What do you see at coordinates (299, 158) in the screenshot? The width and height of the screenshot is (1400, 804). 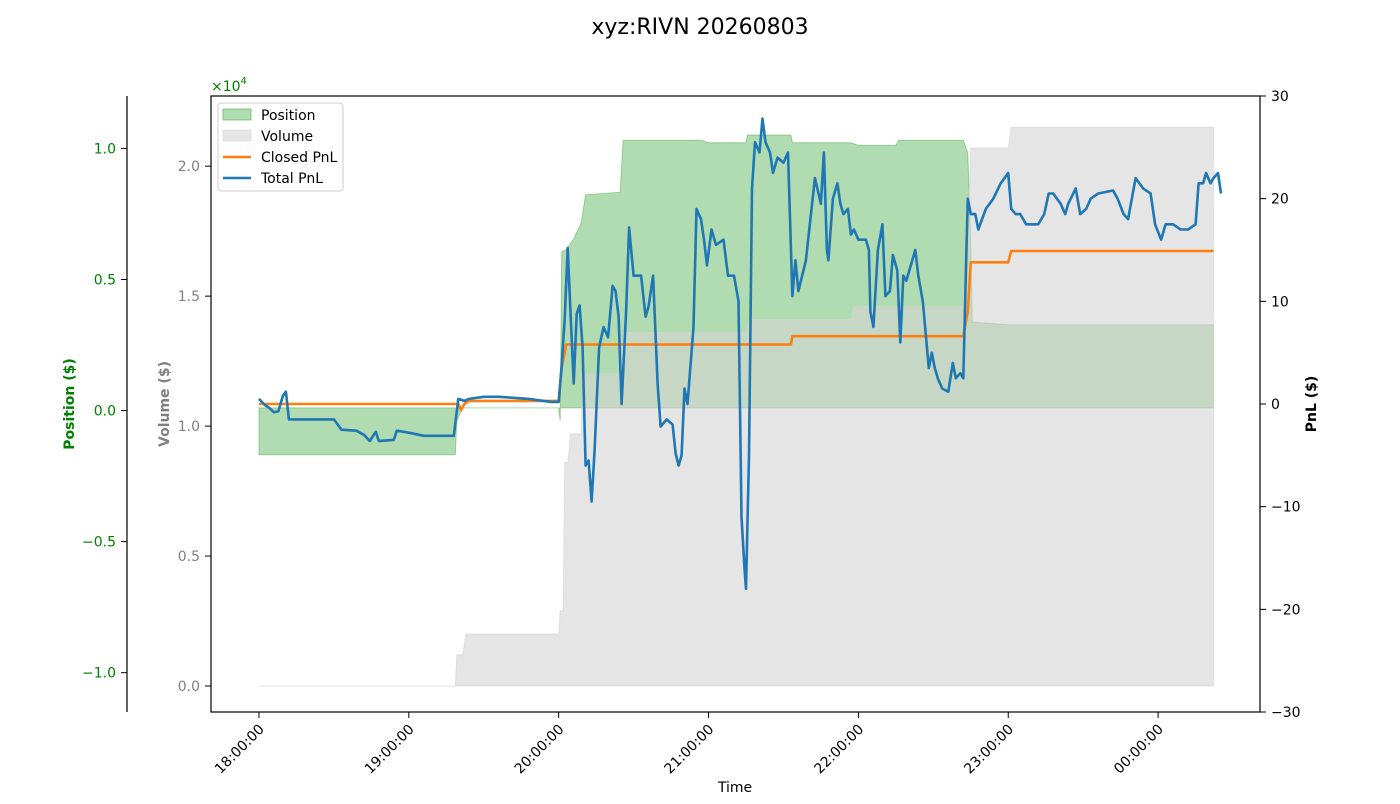 I see `legend-label-closed-pnl: Closed PnL` at bounding box center [299, 158].